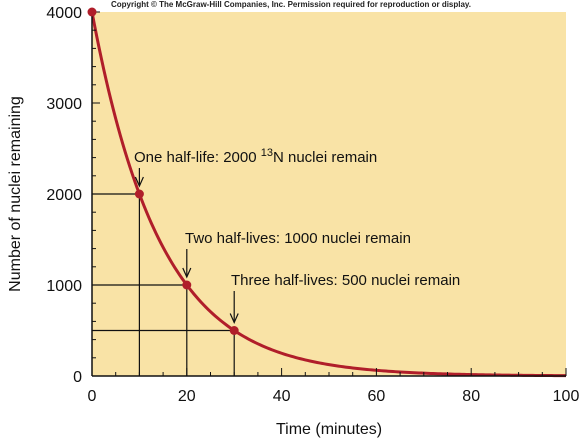 This screenshot has height=441, width=582. What do you see at coordinates (377, 396) in the screenshot?
I see `x-tick-label: 60` at bounding box center [377, 396].